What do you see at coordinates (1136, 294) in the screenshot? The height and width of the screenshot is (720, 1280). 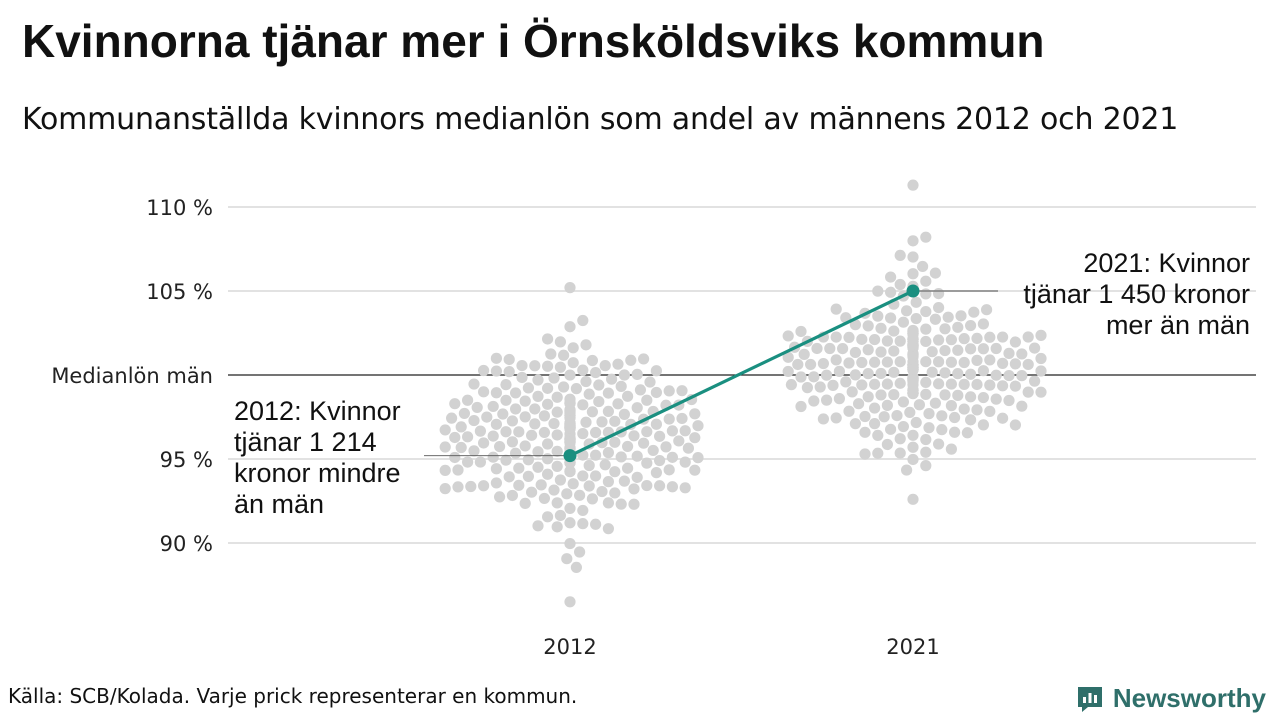 I see `annotation-2021-line: tjänar 1 450 kronor` at bounding box center [1136, 294].